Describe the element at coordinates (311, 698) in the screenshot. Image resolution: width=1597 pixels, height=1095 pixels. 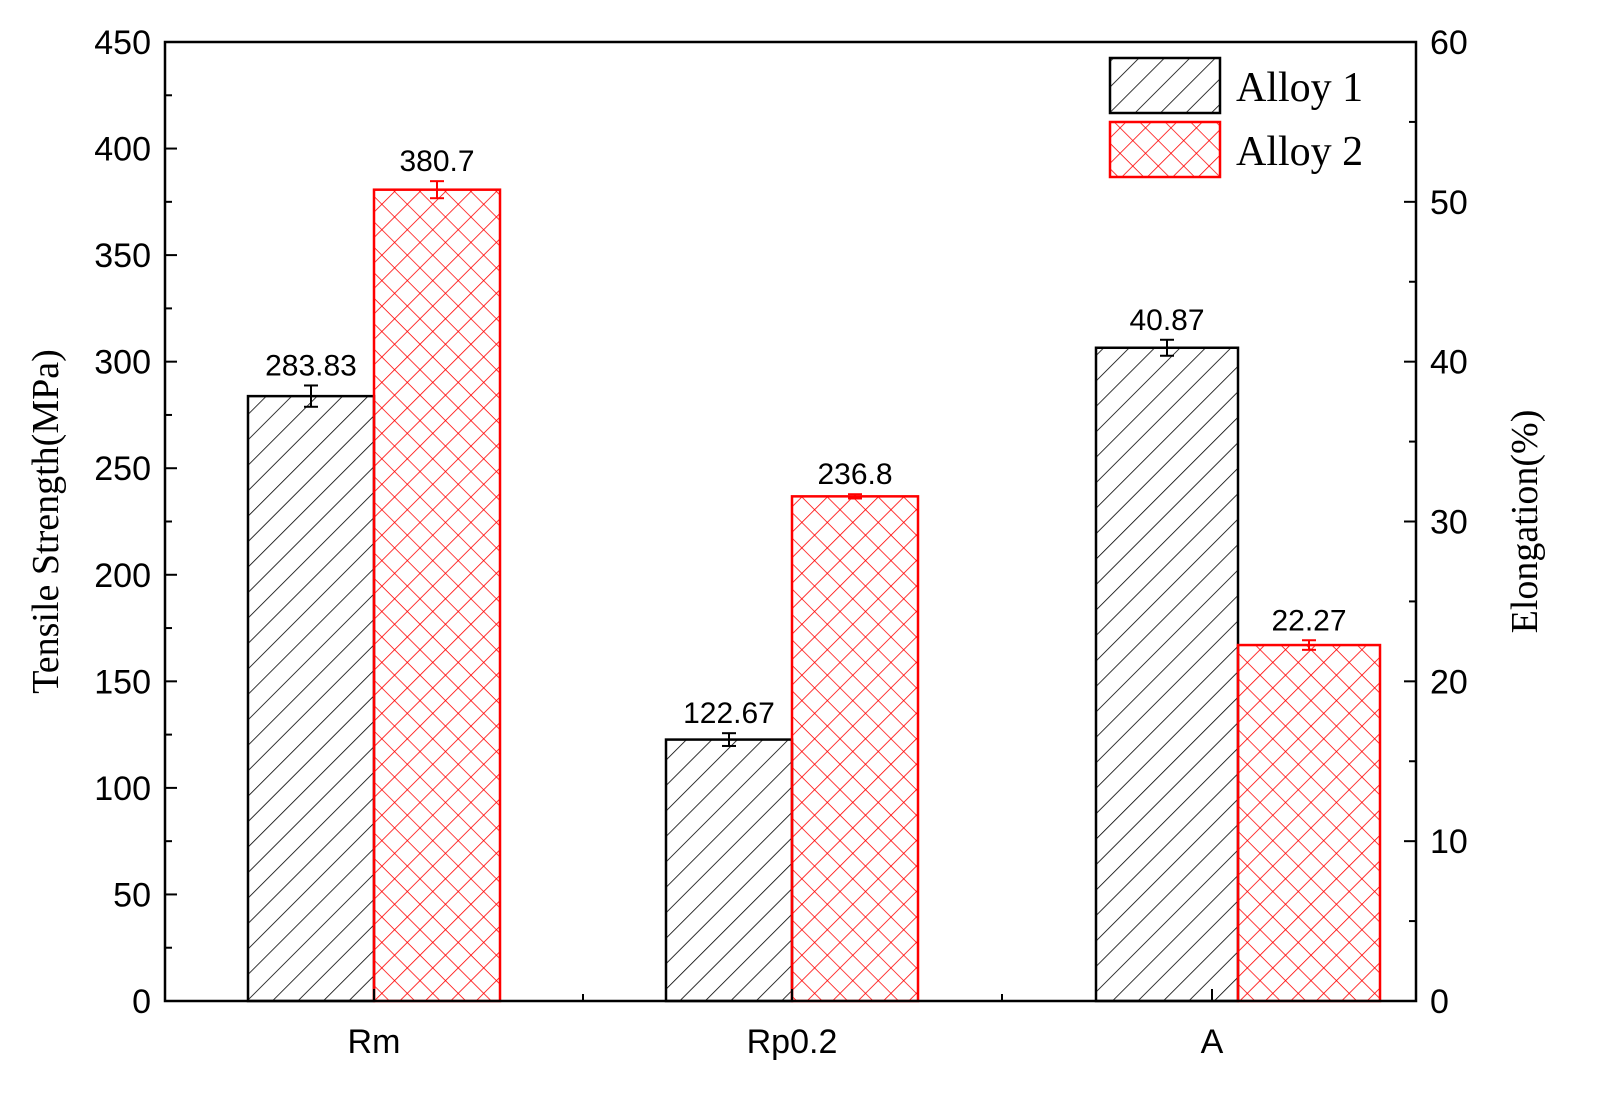
I see `bar-alloy-1-rm` at that location.